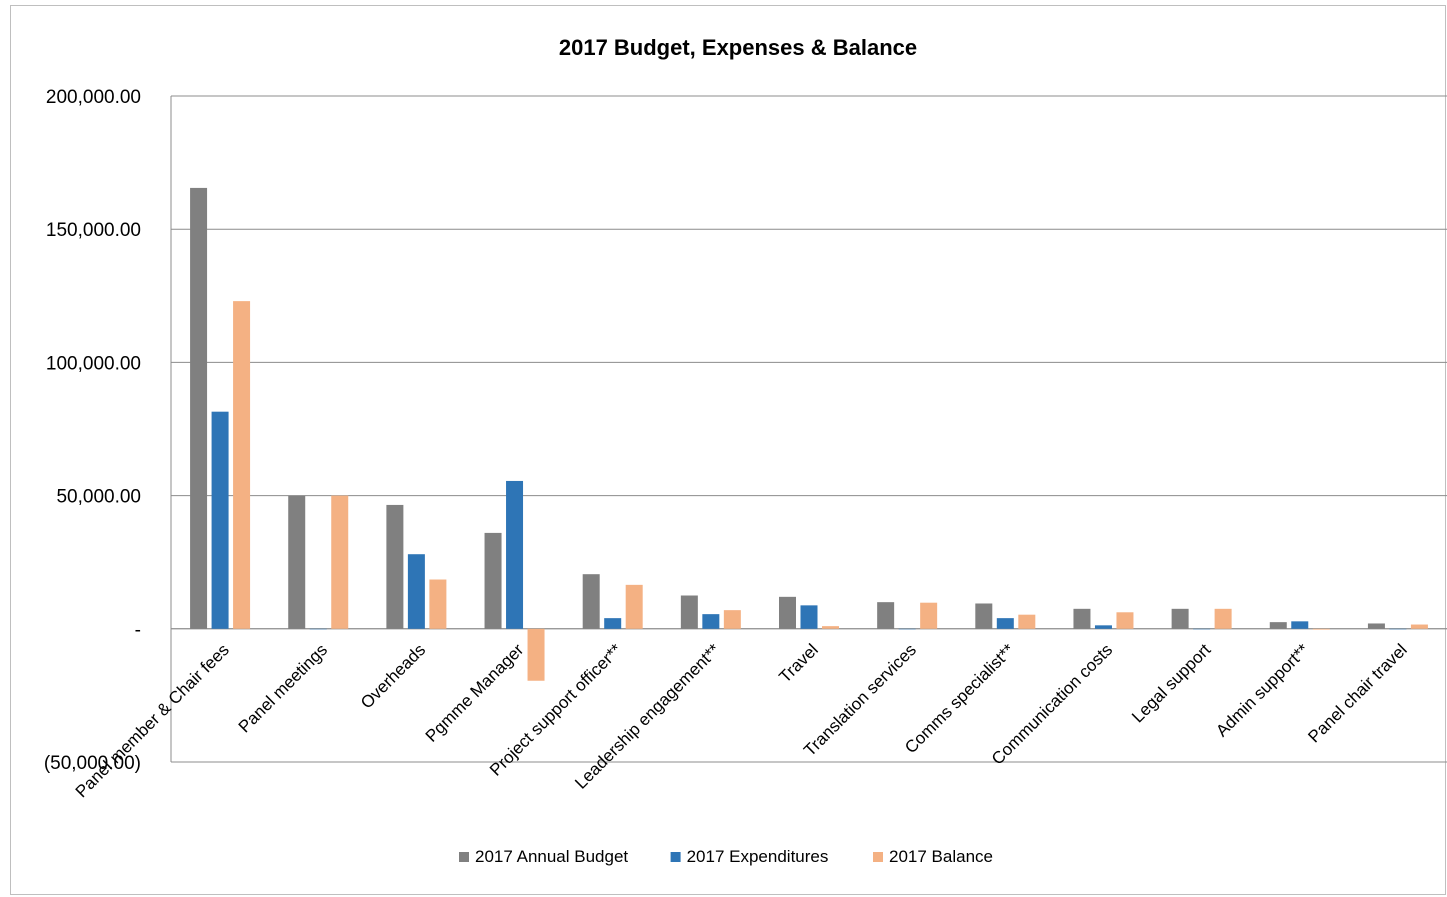 The image size is (1447, 897). What do you see at coordinates (283, 688) in the screenshot?
I see `x-category-label: Panel meetings` at bounding box center [283, 688].